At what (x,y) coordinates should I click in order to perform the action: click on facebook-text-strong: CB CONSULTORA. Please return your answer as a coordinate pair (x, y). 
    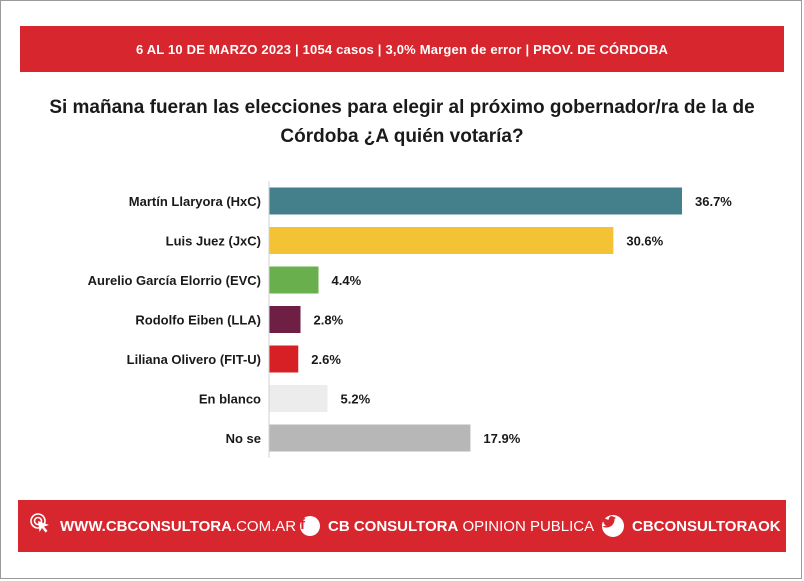
    Looking at the image, I should click on (393, 526).